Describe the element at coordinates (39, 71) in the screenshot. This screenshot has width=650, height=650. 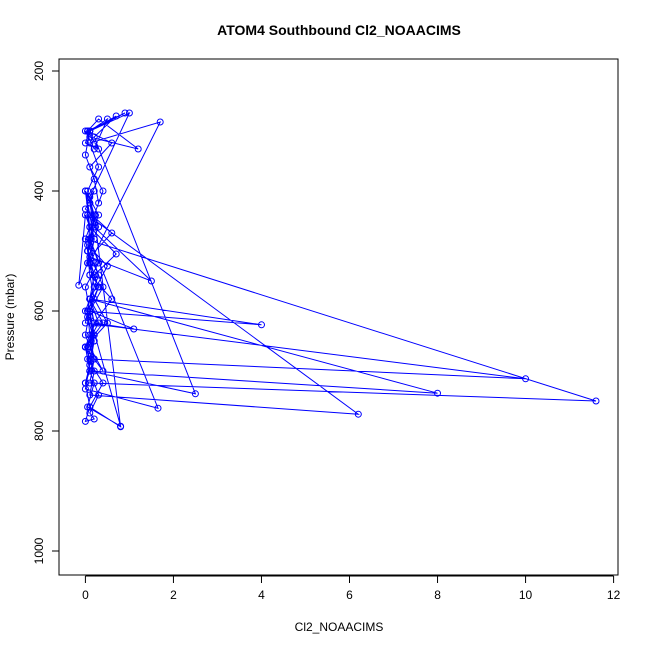
I see `y-tick-label: 200` at that location.